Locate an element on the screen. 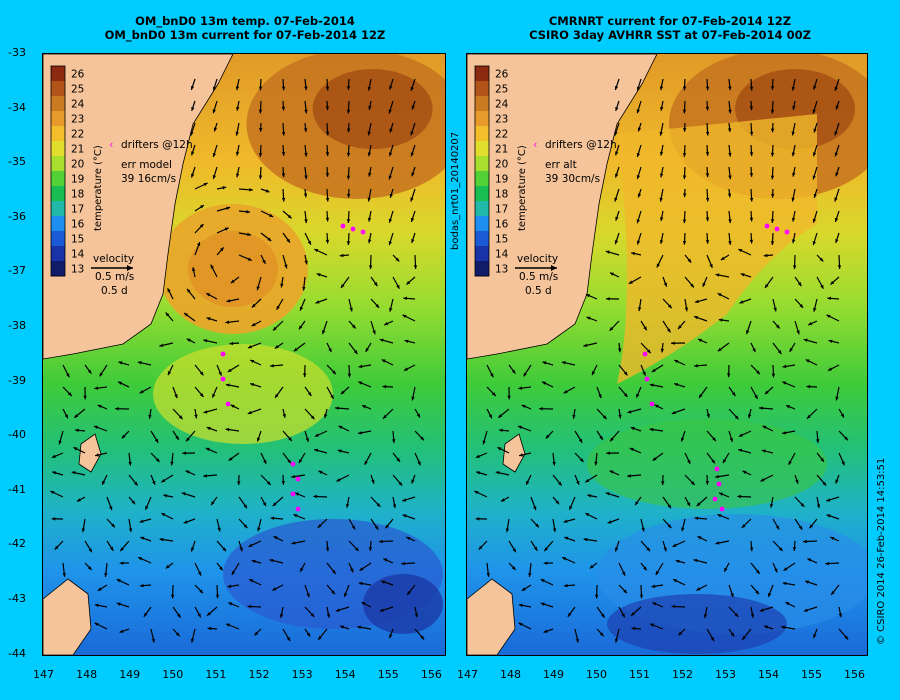 The width and height of the screenshot is (900, 700). colorbar-title: temperature (°C) is located at coordinates (98, 188).